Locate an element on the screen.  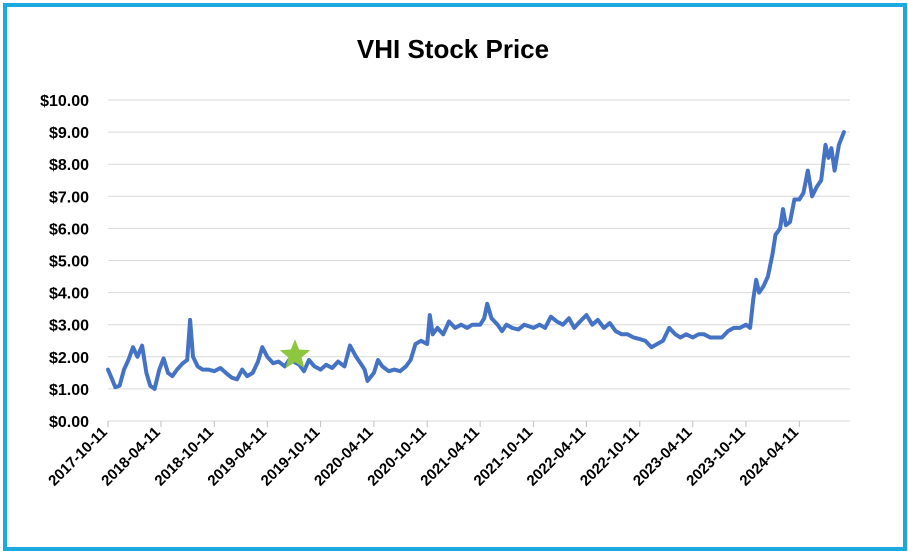
y-tick-label: $1.00 is located at coordinates (69, 390).